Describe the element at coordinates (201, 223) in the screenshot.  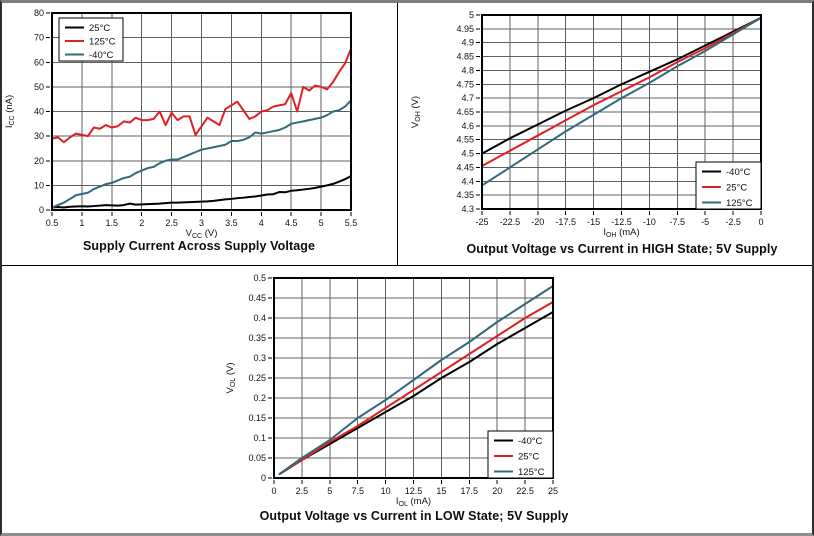
I see `x-tick-label: 3` at that location.